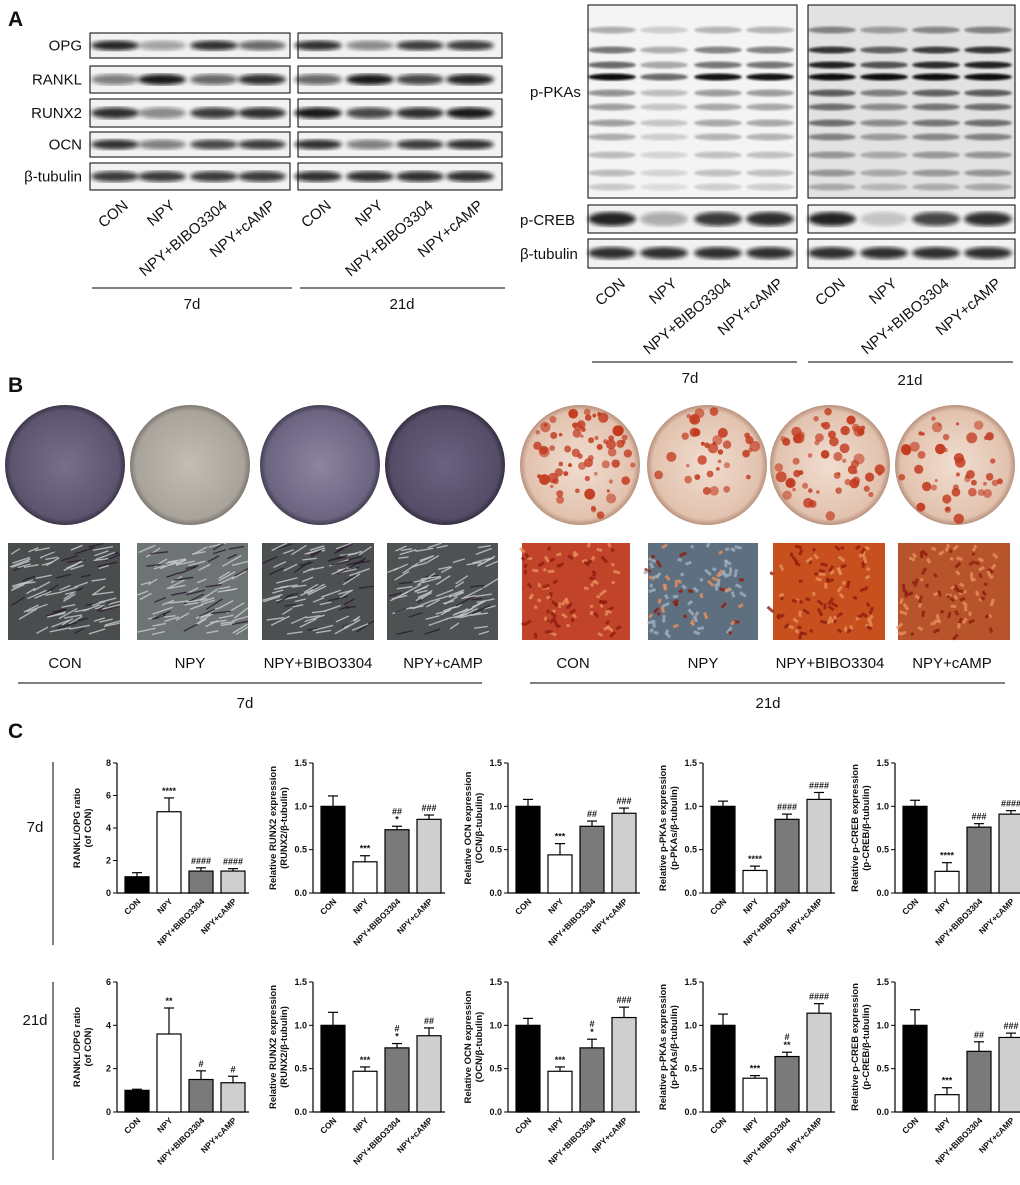  I want to click on y-tick-label: 0, so click(108, 893).